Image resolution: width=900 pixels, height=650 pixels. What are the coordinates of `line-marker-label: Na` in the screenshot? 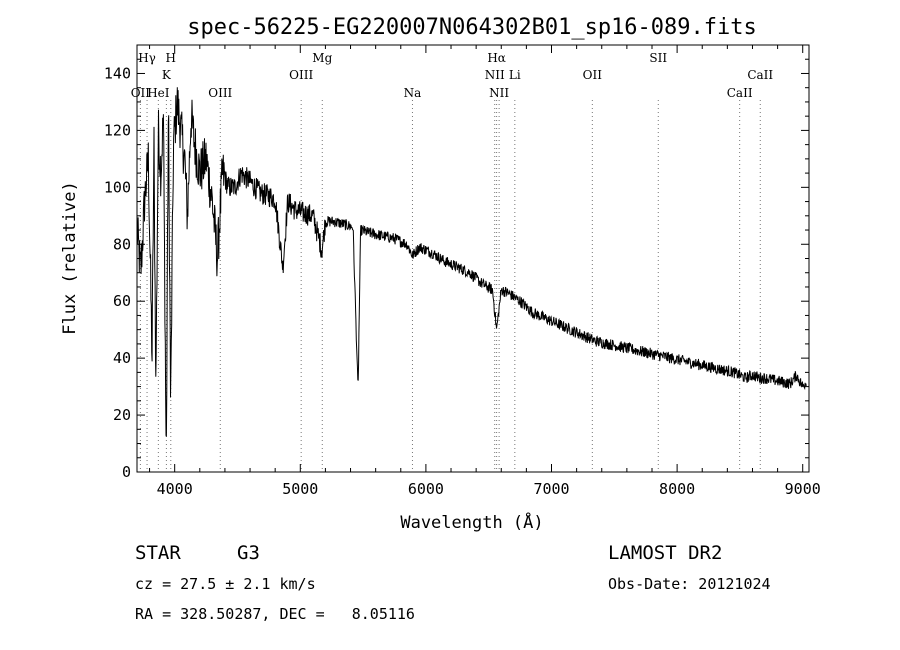 It's located at (413, 93).